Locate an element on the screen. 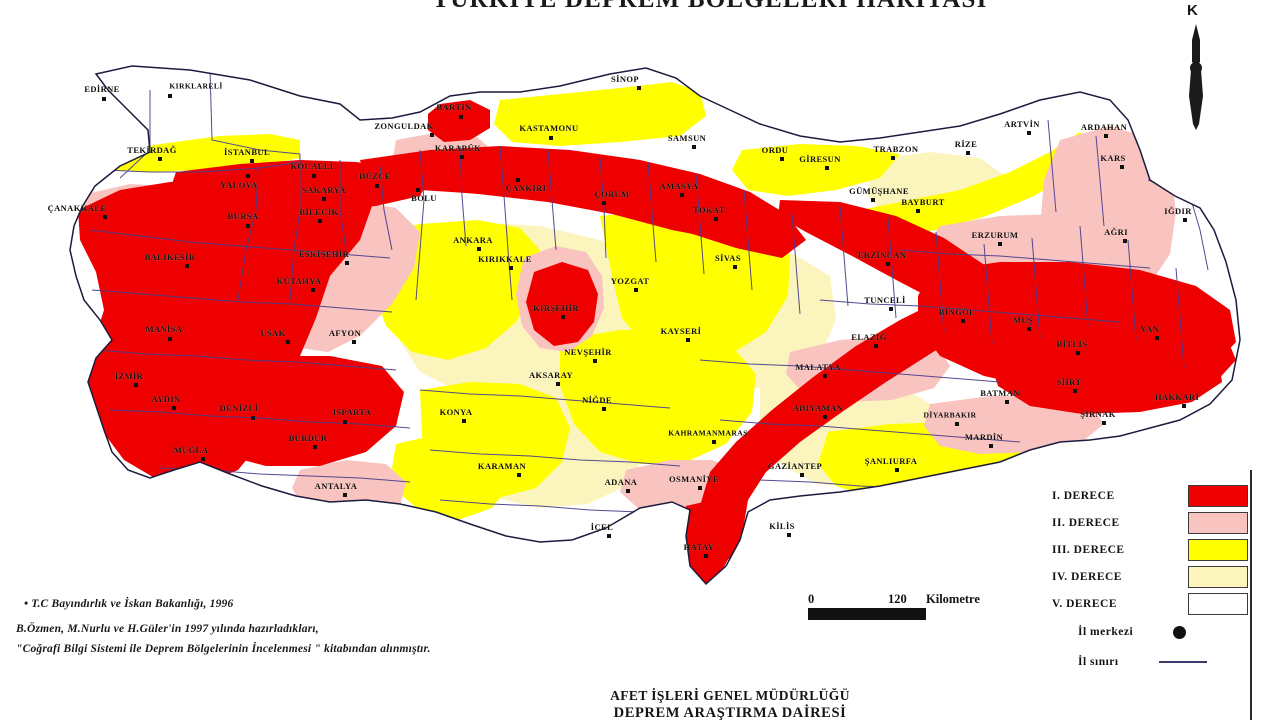 The height and width of the screenshot is (722, 1280). province-label: GİRESUN is located at coordinates (820, 159).